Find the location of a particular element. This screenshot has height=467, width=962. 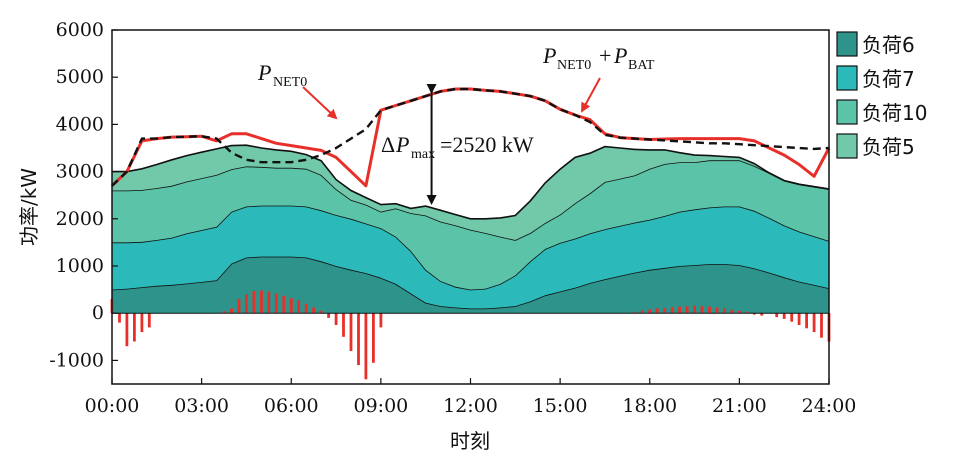

y-axis-ticks: -1000 0 1000 2000 3000 4000 5000 6000 is located at coordinates (83, 195).